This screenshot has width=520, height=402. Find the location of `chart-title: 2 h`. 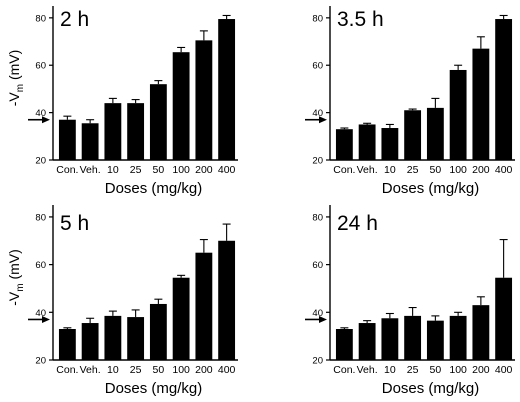

chart-title: 2 h is located at coordinates (74, 19).